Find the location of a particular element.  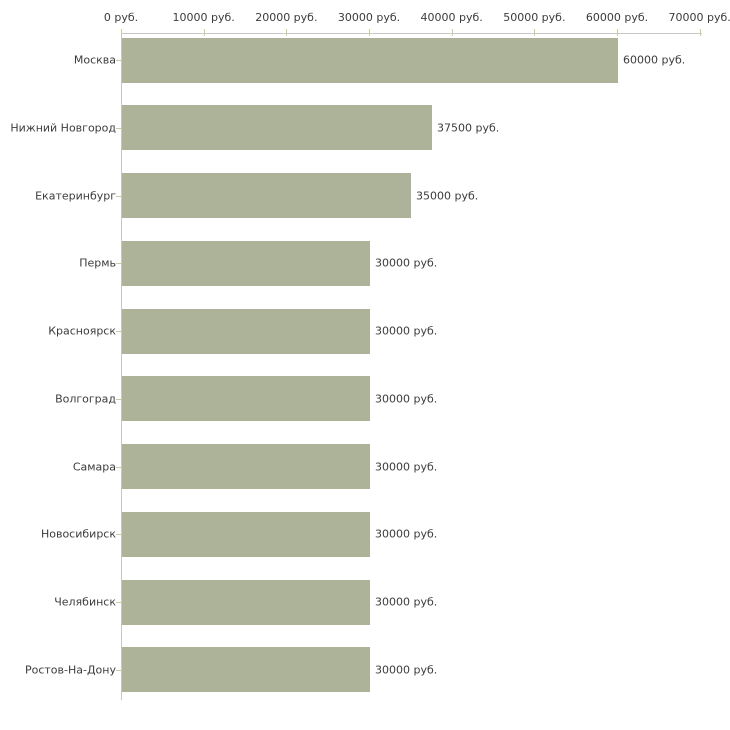

category-label: Екатеринбург is located at coordinates (75, 195).